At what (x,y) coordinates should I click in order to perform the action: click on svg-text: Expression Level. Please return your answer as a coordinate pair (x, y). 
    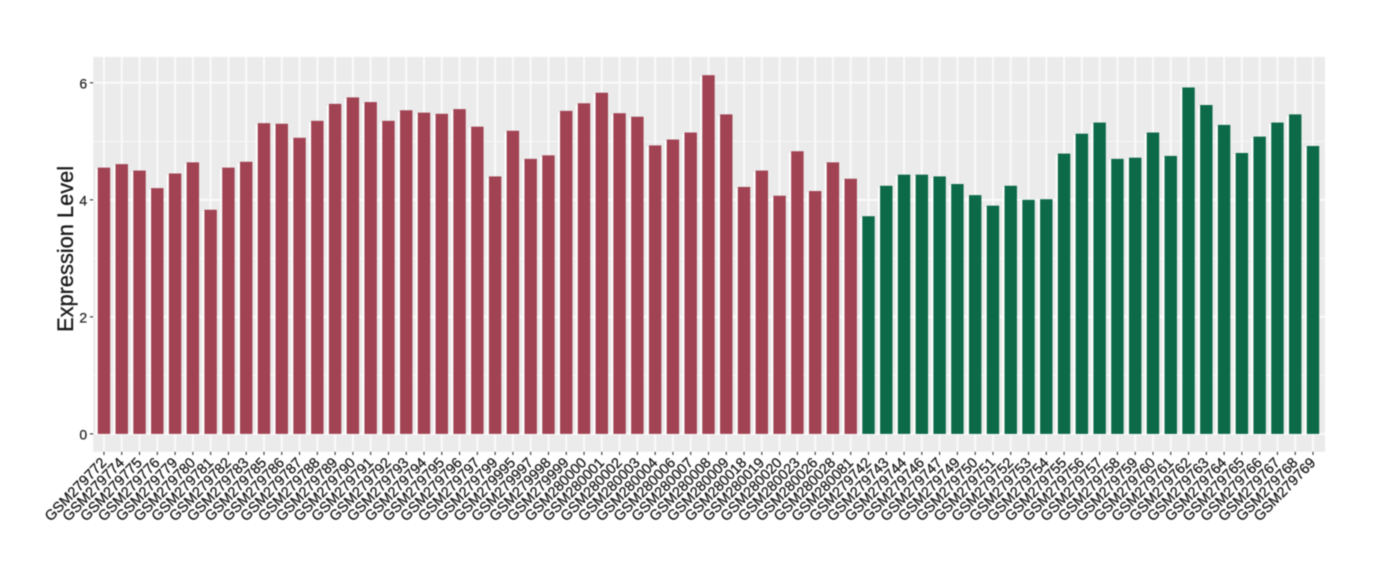
    Looking at the image, I should click on (65, 249).